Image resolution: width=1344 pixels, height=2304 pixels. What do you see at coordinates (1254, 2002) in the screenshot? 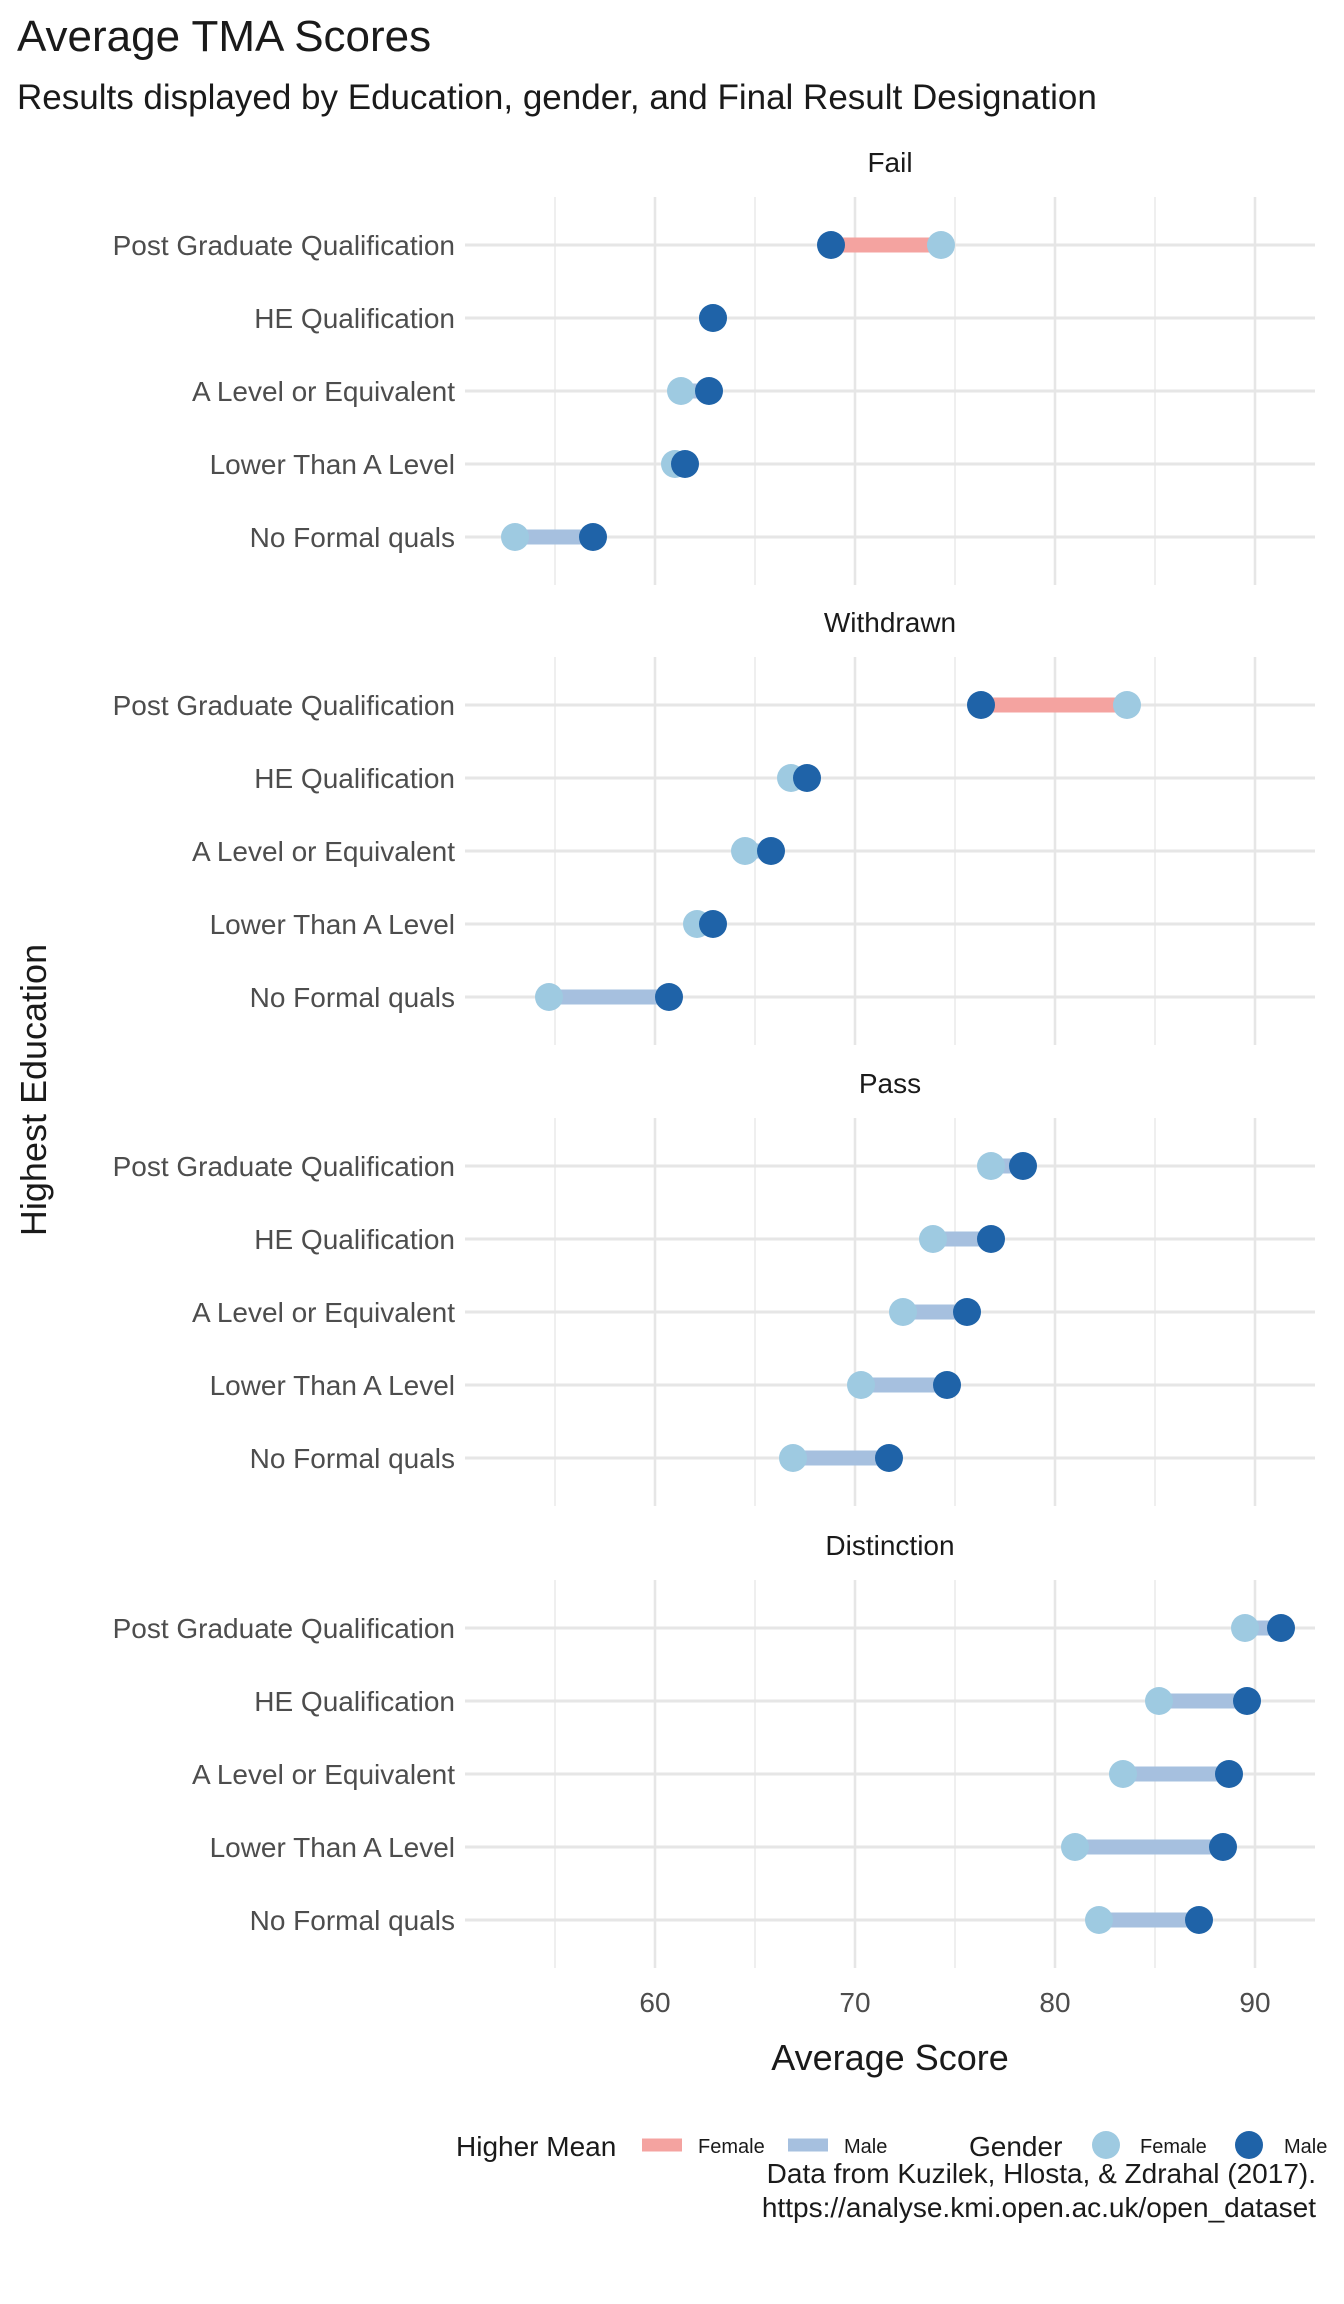
I see `x-tick-label: 90` at bounding box center [1254, 2002].